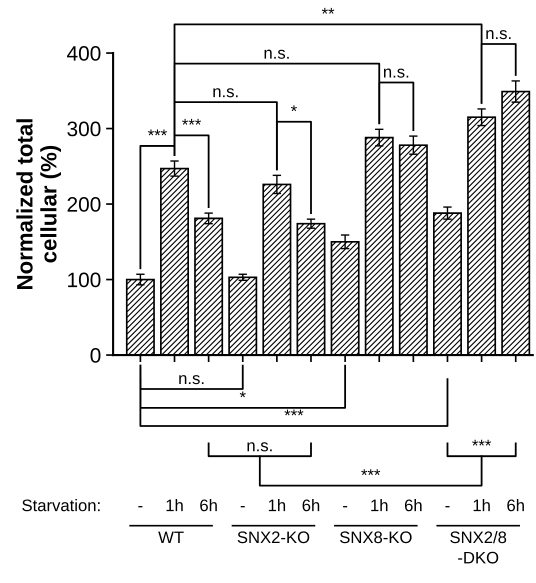  What do you see at coordinates (478, 547) in the screenshot?
I see `text: SNX2/8 -DKO` at bounding box center [478, 547].